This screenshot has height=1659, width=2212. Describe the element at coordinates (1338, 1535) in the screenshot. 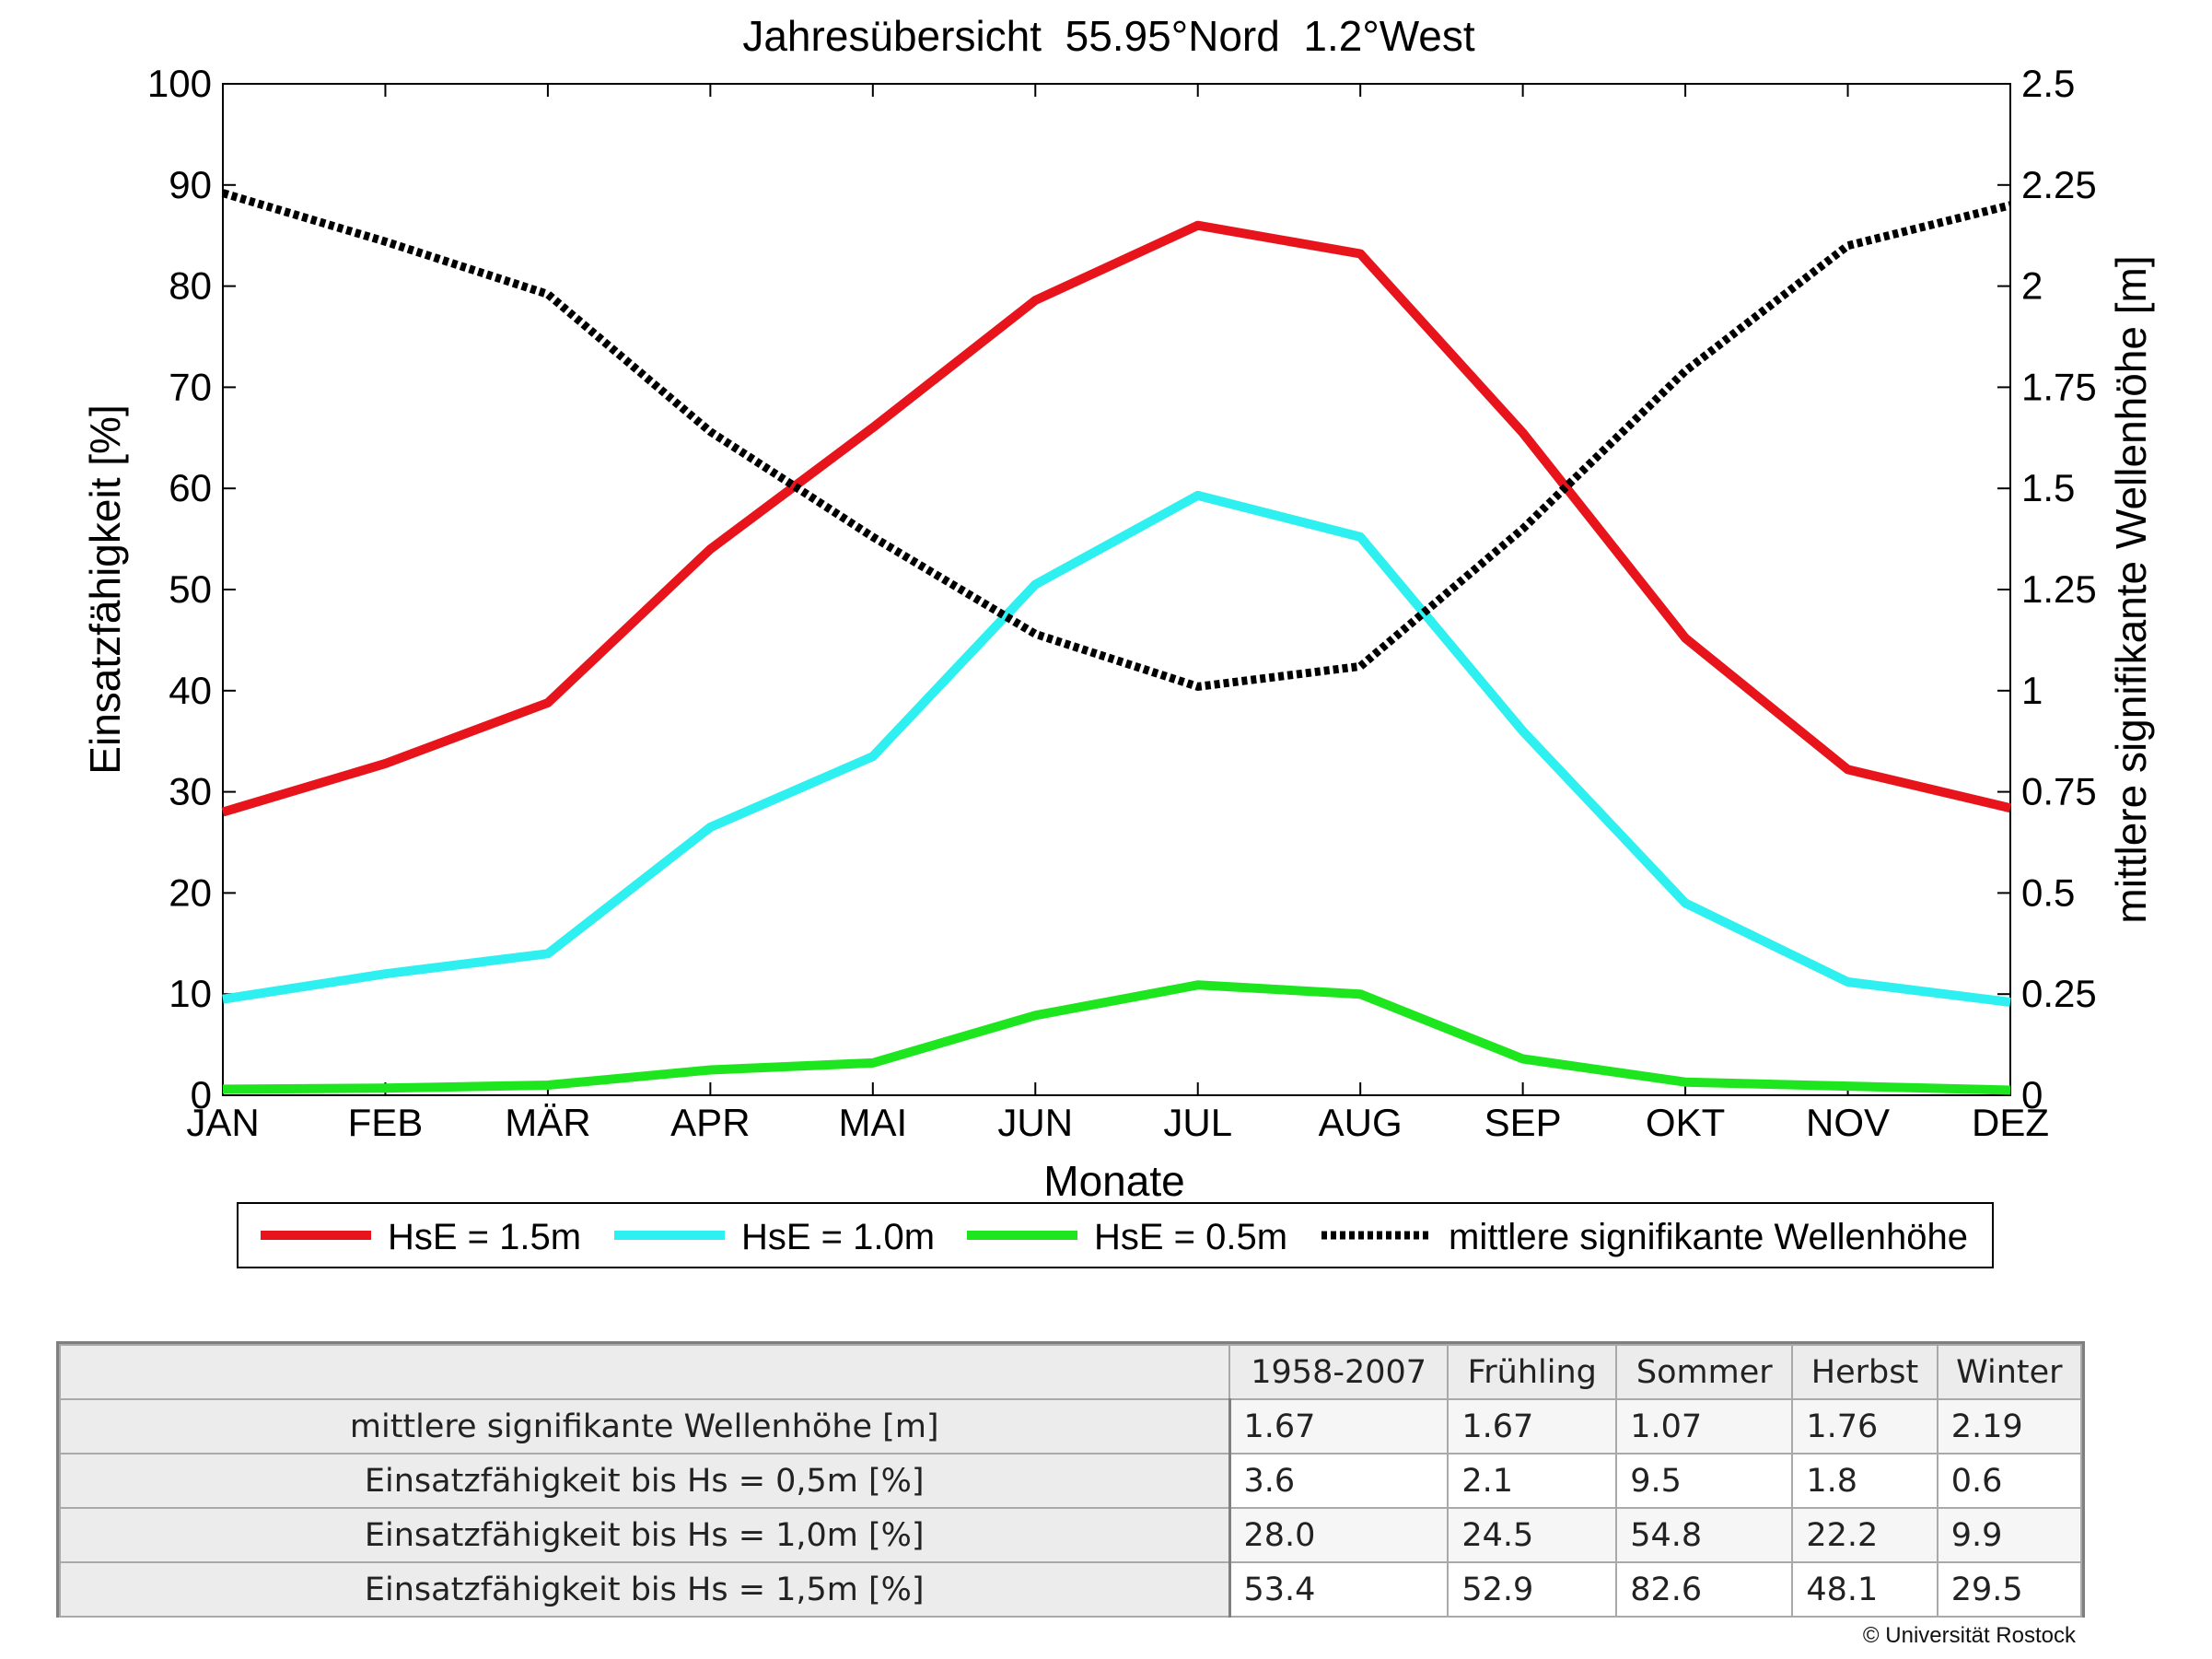

I see `table-cell: 28.0` at that location.